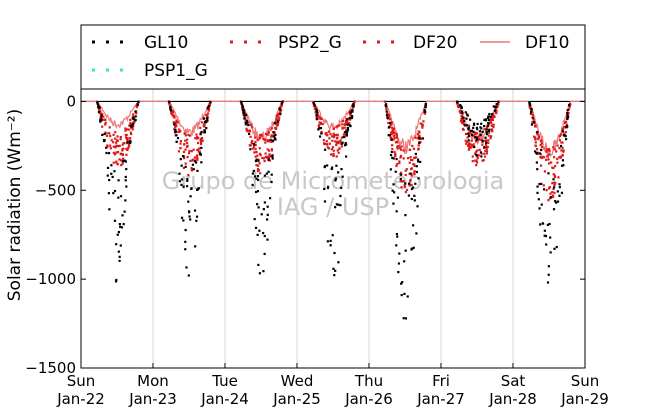 The image size is (650, 409). Describe the element at coordinates (296, 399) in the screenshot. I see `x-tick-label-date: Jan-25` at that location.